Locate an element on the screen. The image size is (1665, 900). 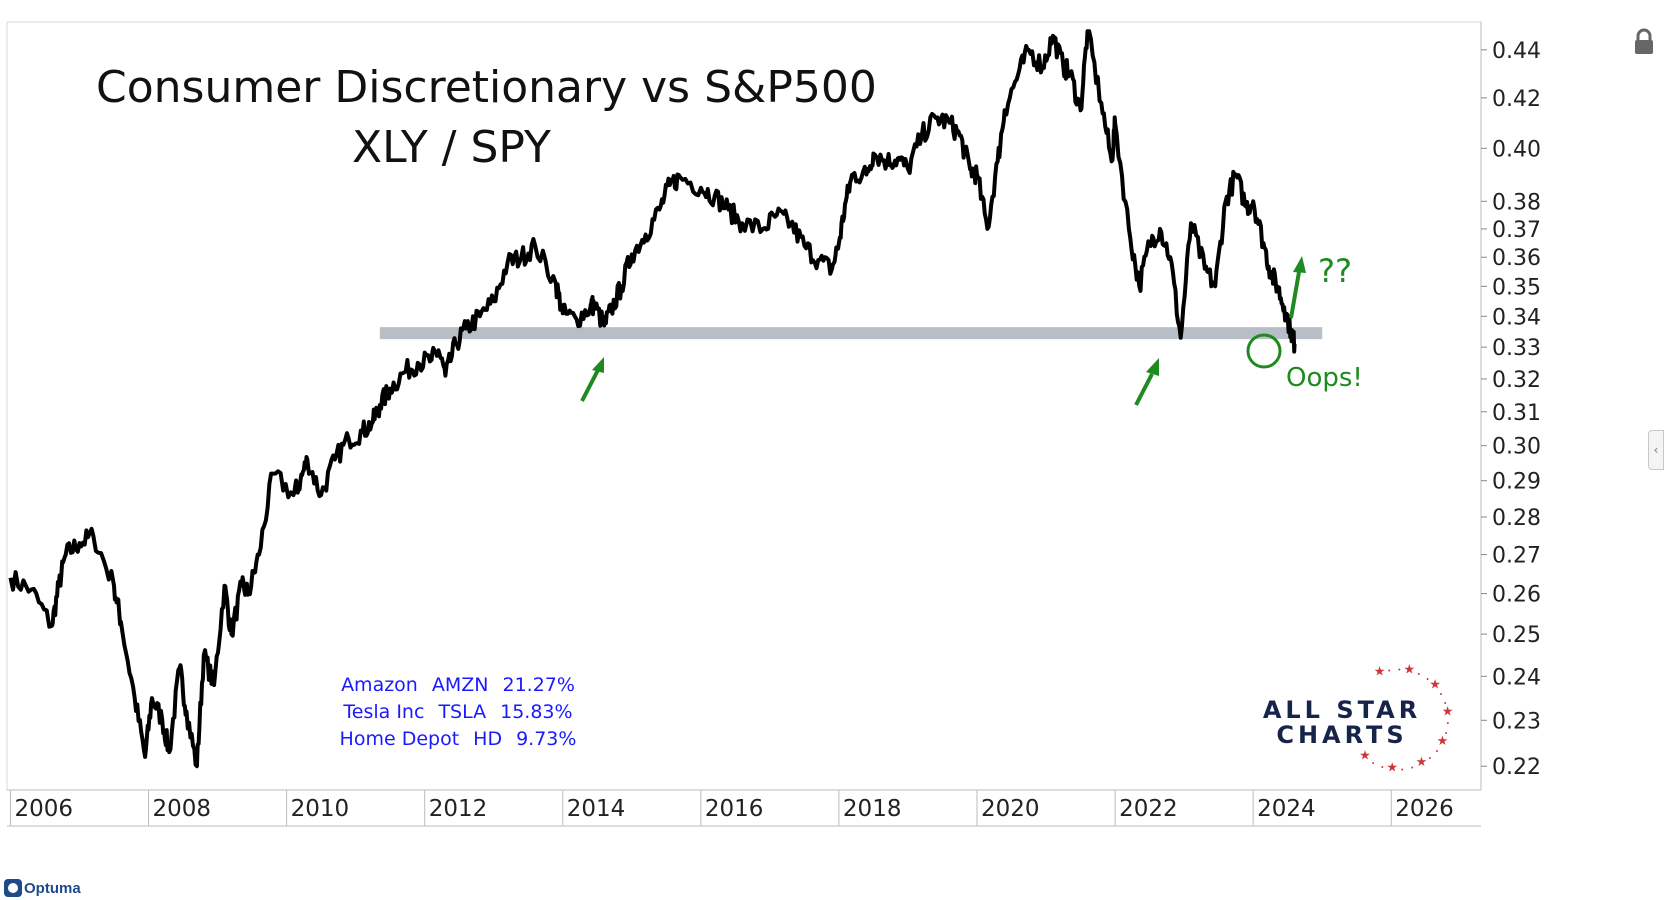
y-tick-label: 0.35 is located at coordinates (1516, 287).